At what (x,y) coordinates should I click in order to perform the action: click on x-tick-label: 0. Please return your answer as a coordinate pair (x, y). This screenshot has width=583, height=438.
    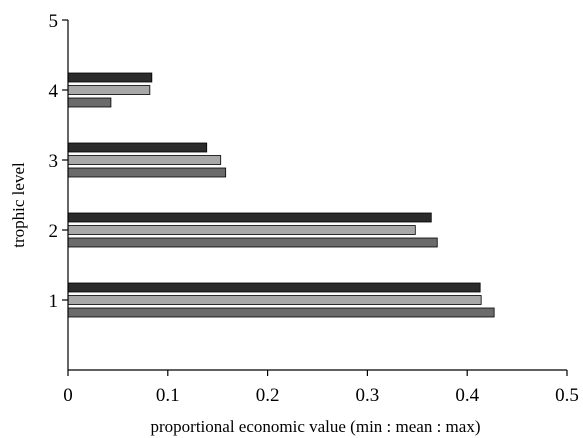
    Looking at the image, I should click on (68, 395).